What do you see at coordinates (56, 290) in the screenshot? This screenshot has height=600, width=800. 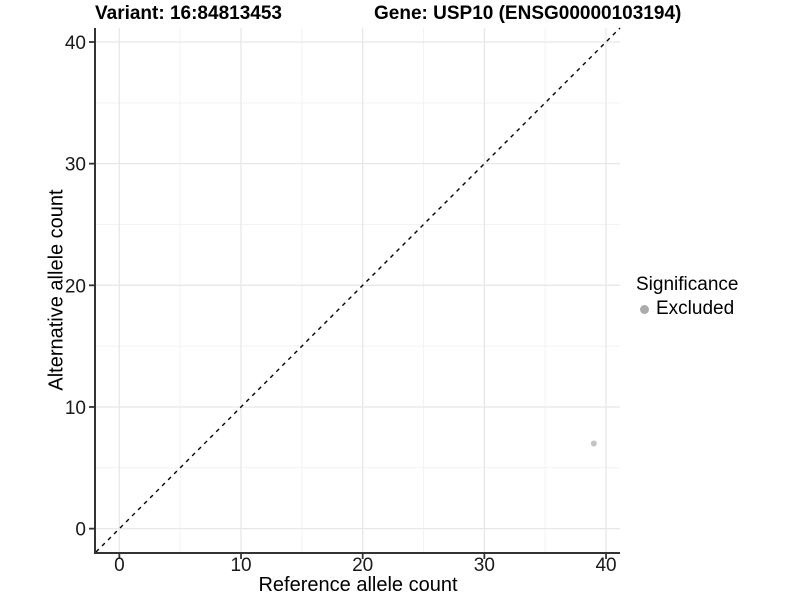 I see `y-axis-title: Alternative allele count` at bounding box center [56, 290].